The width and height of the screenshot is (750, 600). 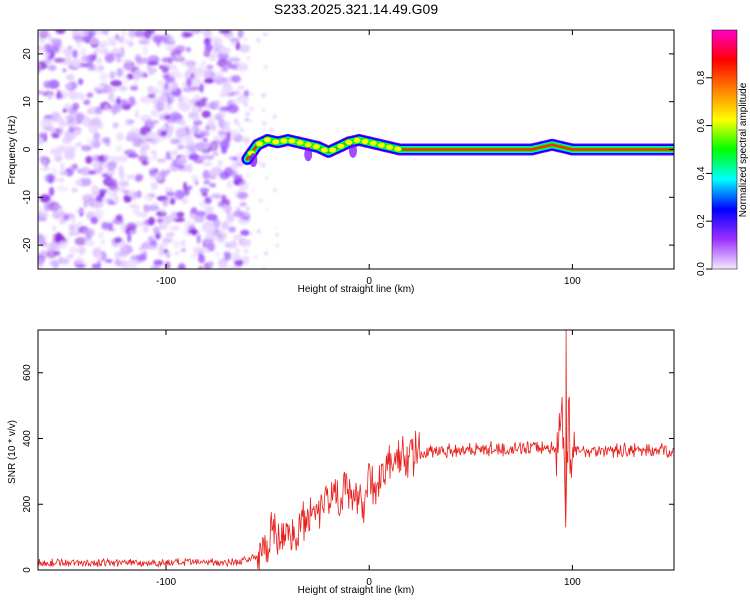 What do you see at coordinates (701, 77) in the screenshot?
I see `colorbar-tick-label: 0.8` at bounding box center [701, 77].